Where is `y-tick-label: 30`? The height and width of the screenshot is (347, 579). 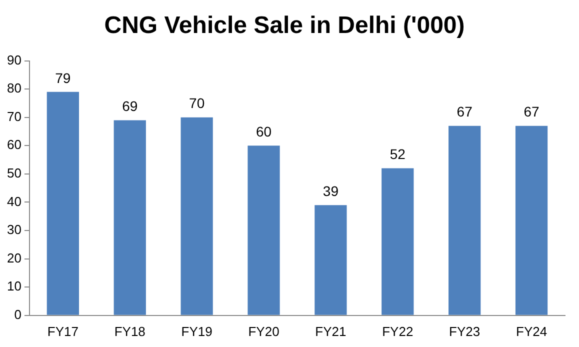 y-tick-label: 30 is located at coordinates (14, 230).